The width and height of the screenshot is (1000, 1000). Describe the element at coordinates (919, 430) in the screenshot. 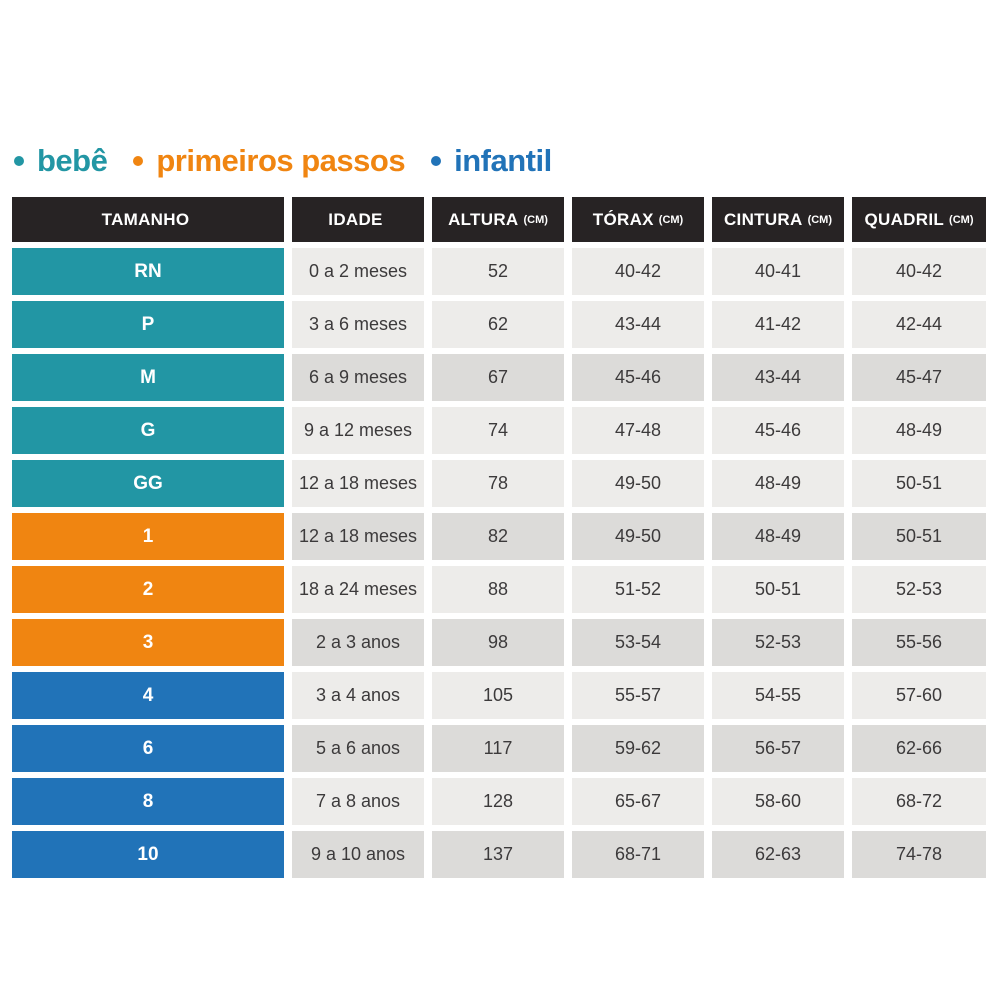

I see `quadril-cell: 48-49` at that location.